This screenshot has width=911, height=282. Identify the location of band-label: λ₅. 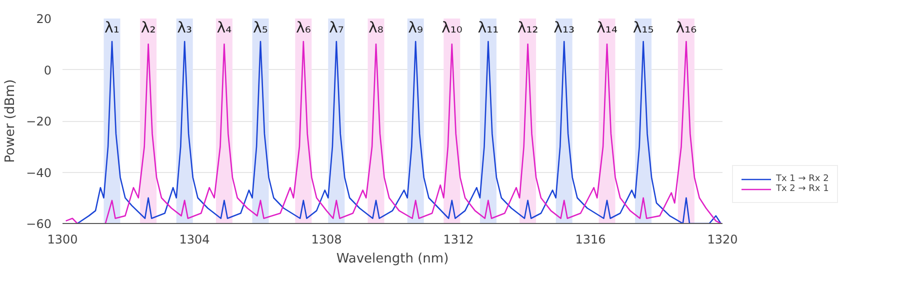
(260, 27).